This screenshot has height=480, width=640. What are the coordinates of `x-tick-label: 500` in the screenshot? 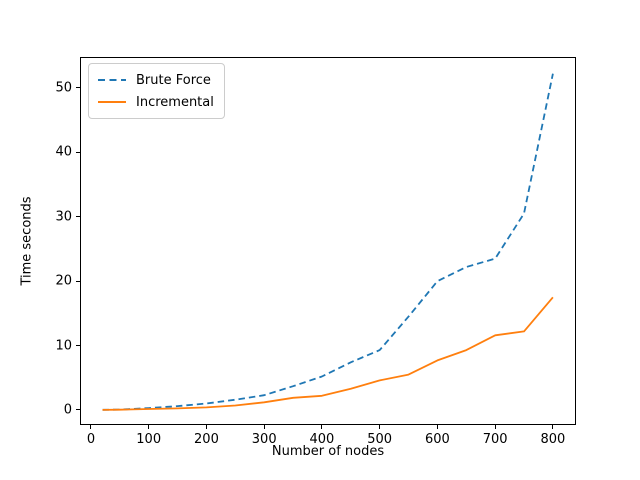 It's located at (380, 439).